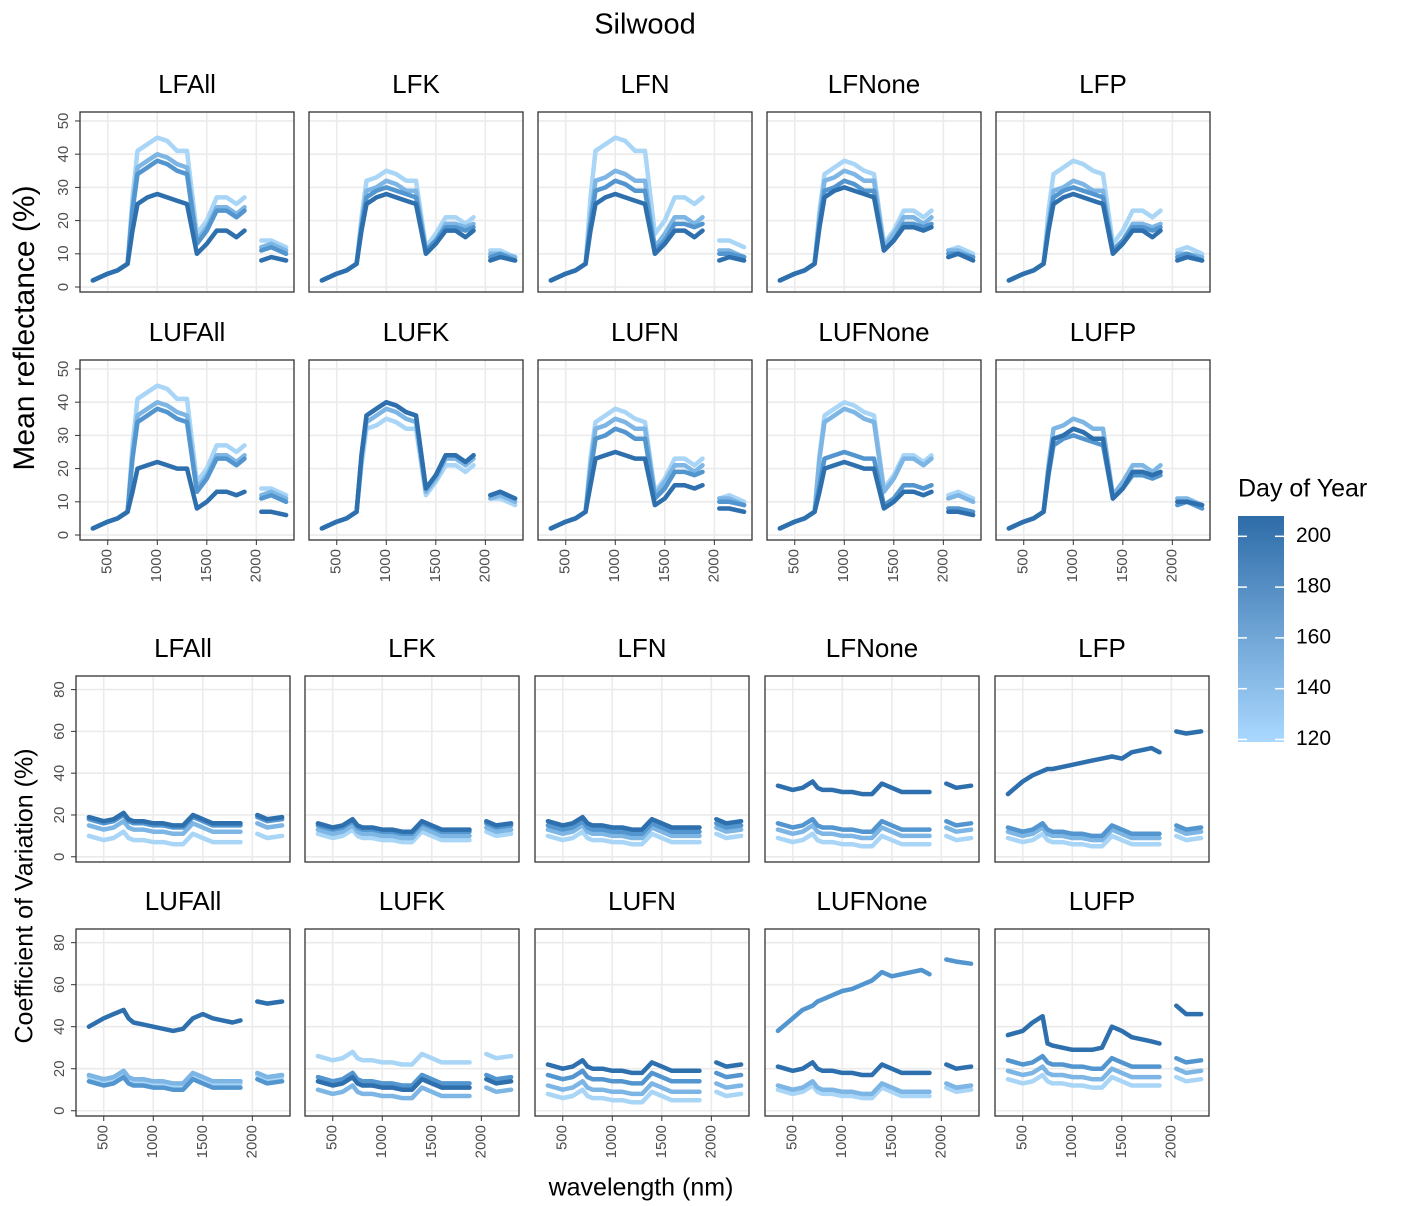 The image size is (1402, 1206). I want to click on panel-title: LUFK, so click(416, 332).